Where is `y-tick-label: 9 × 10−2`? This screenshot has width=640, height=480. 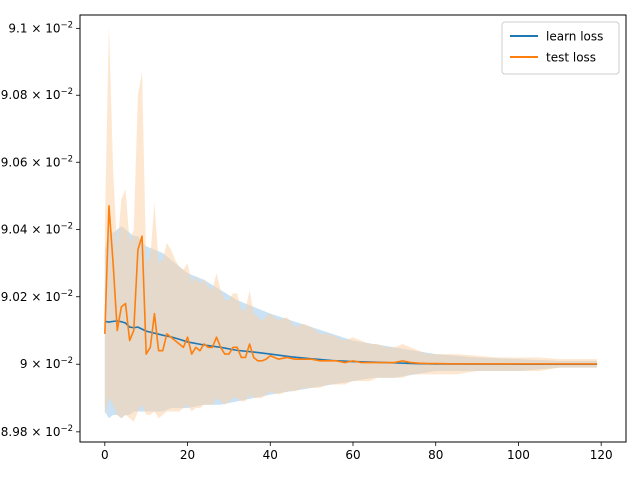
y-tick-label: 9 × 10−2 is located at coordinates (46, 363).